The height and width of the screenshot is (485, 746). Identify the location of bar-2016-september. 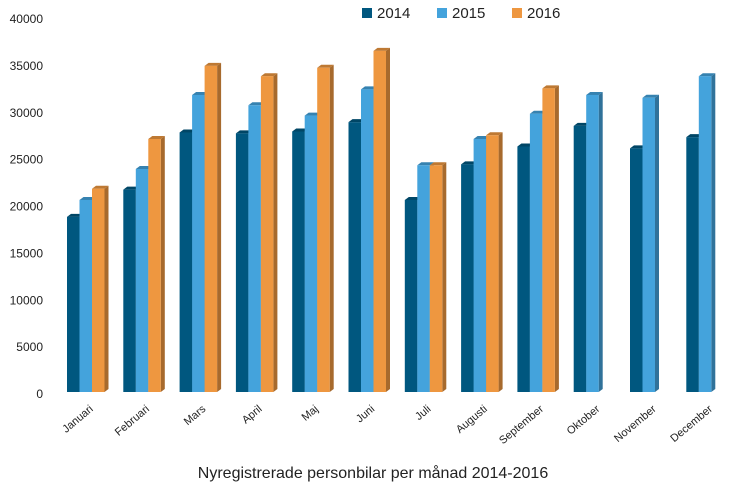
(550, 238).